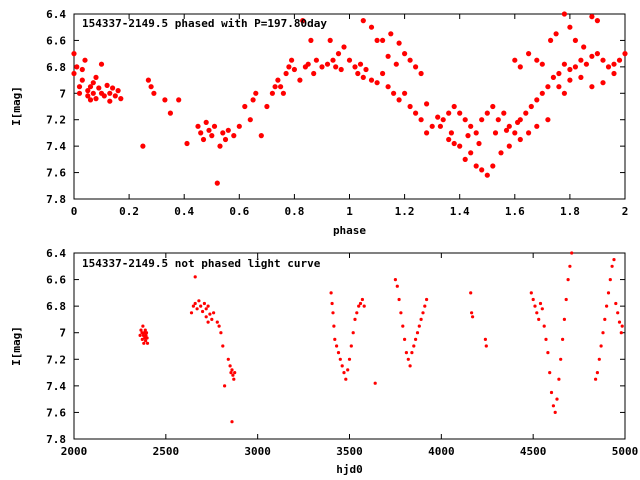  Describe the element at coordinates (533, 451) in the screenshot. I see `x-tick-label: 4500` at that location.